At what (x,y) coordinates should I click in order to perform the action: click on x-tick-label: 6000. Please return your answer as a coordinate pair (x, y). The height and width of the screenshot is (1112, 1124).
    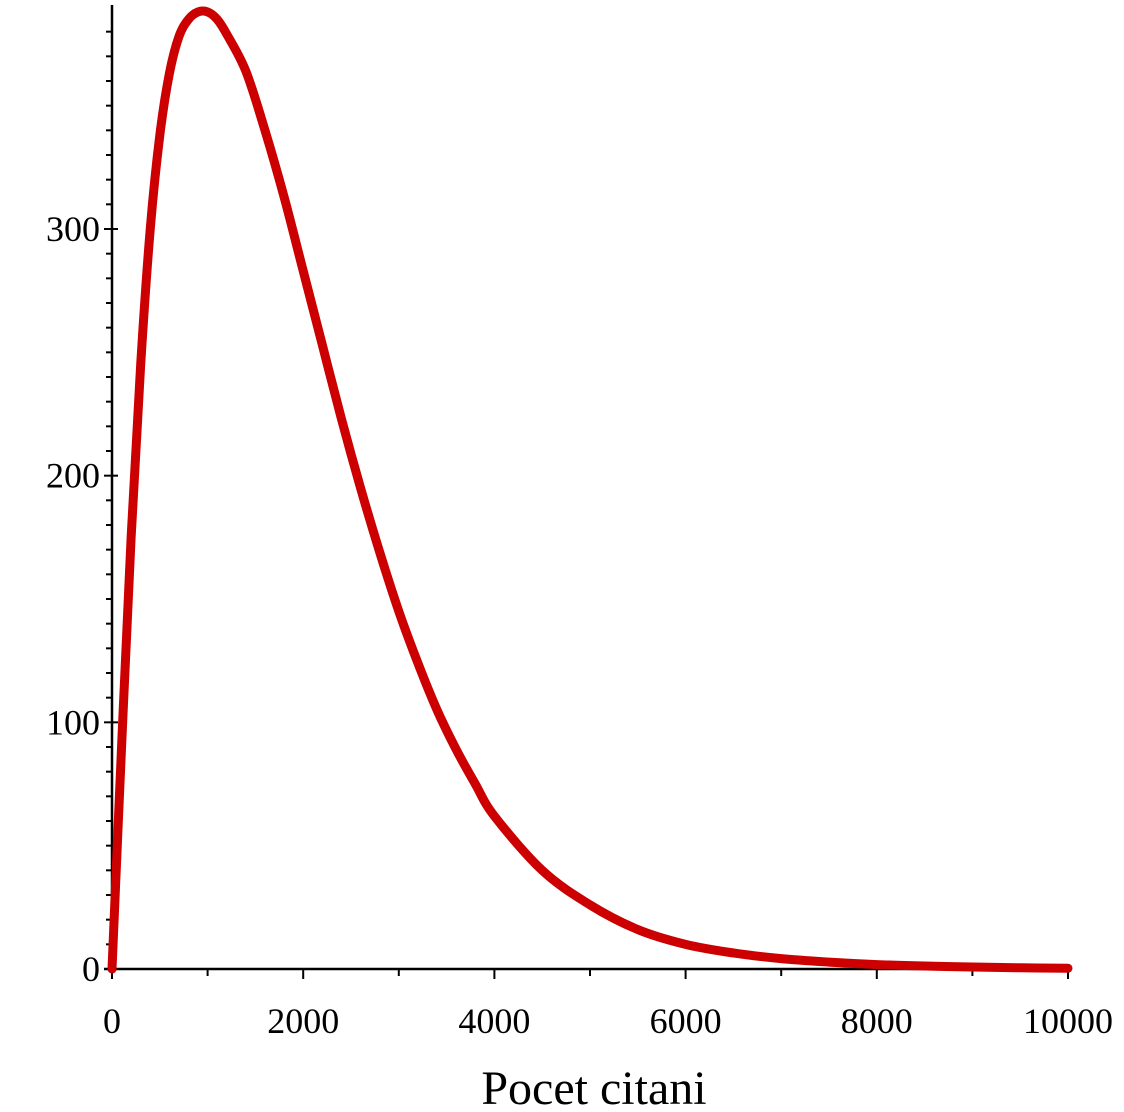
    Looking at the image, I should click on (686, 1021).